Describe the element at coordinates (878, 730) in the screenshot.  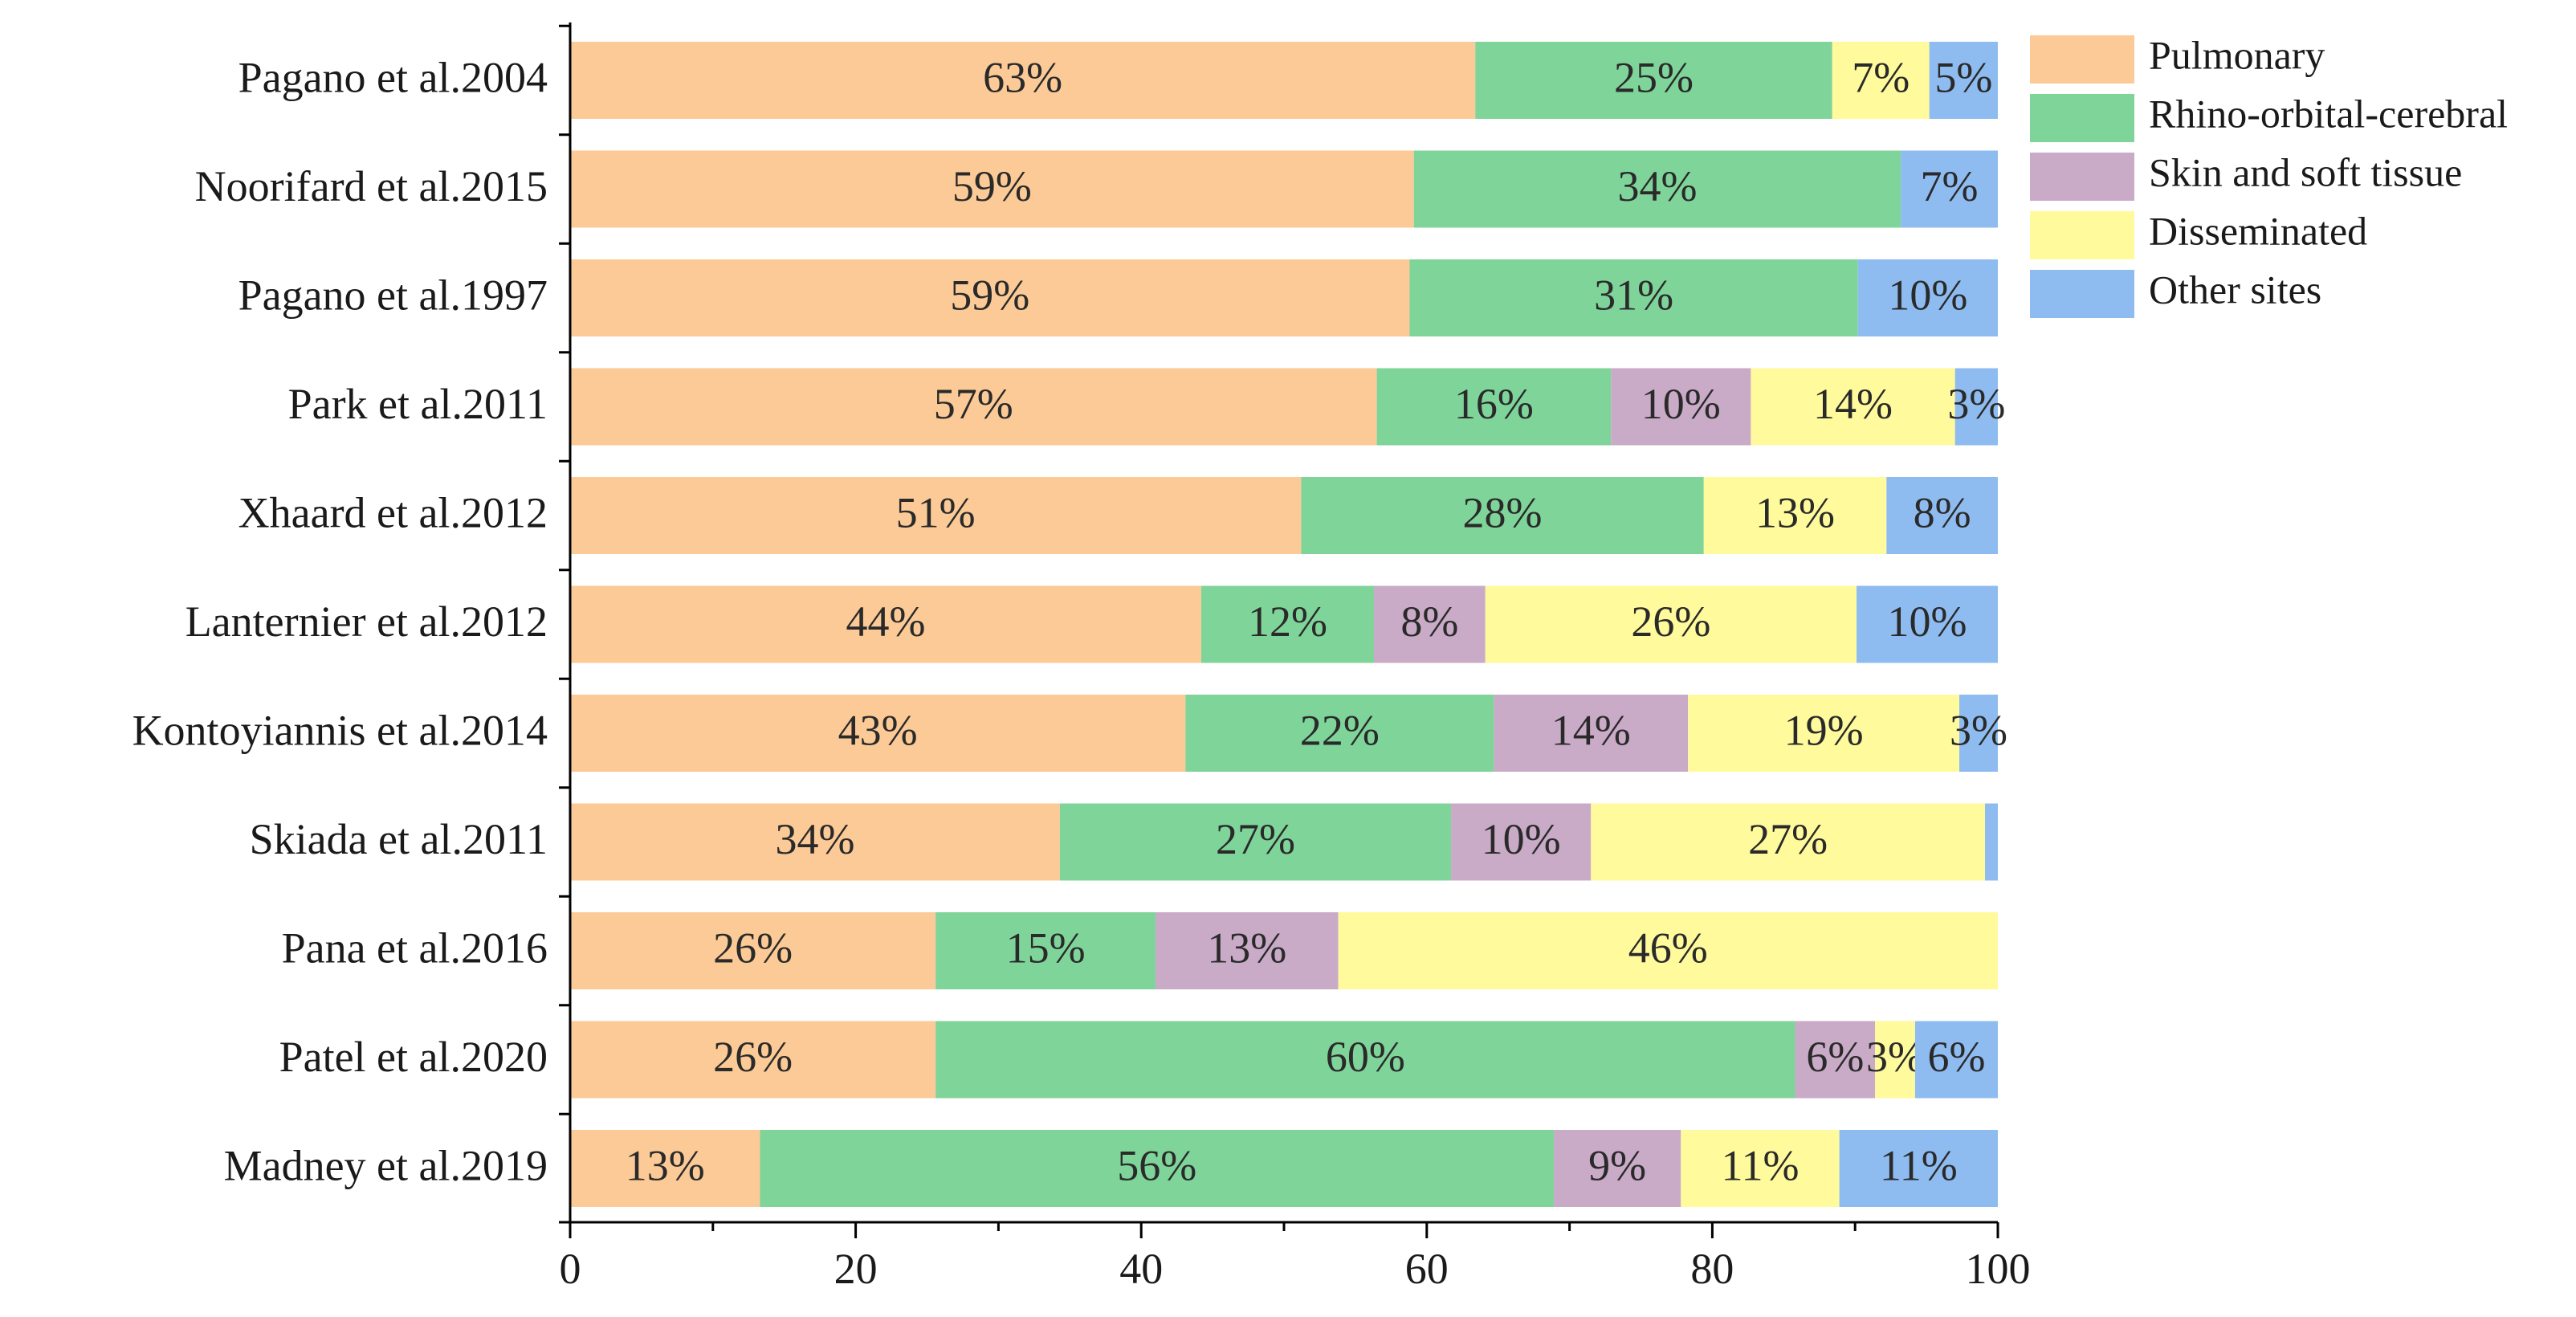
I see `data-label-pulmonary-kontoyiannis-et-al-2014: 43%` at that location.